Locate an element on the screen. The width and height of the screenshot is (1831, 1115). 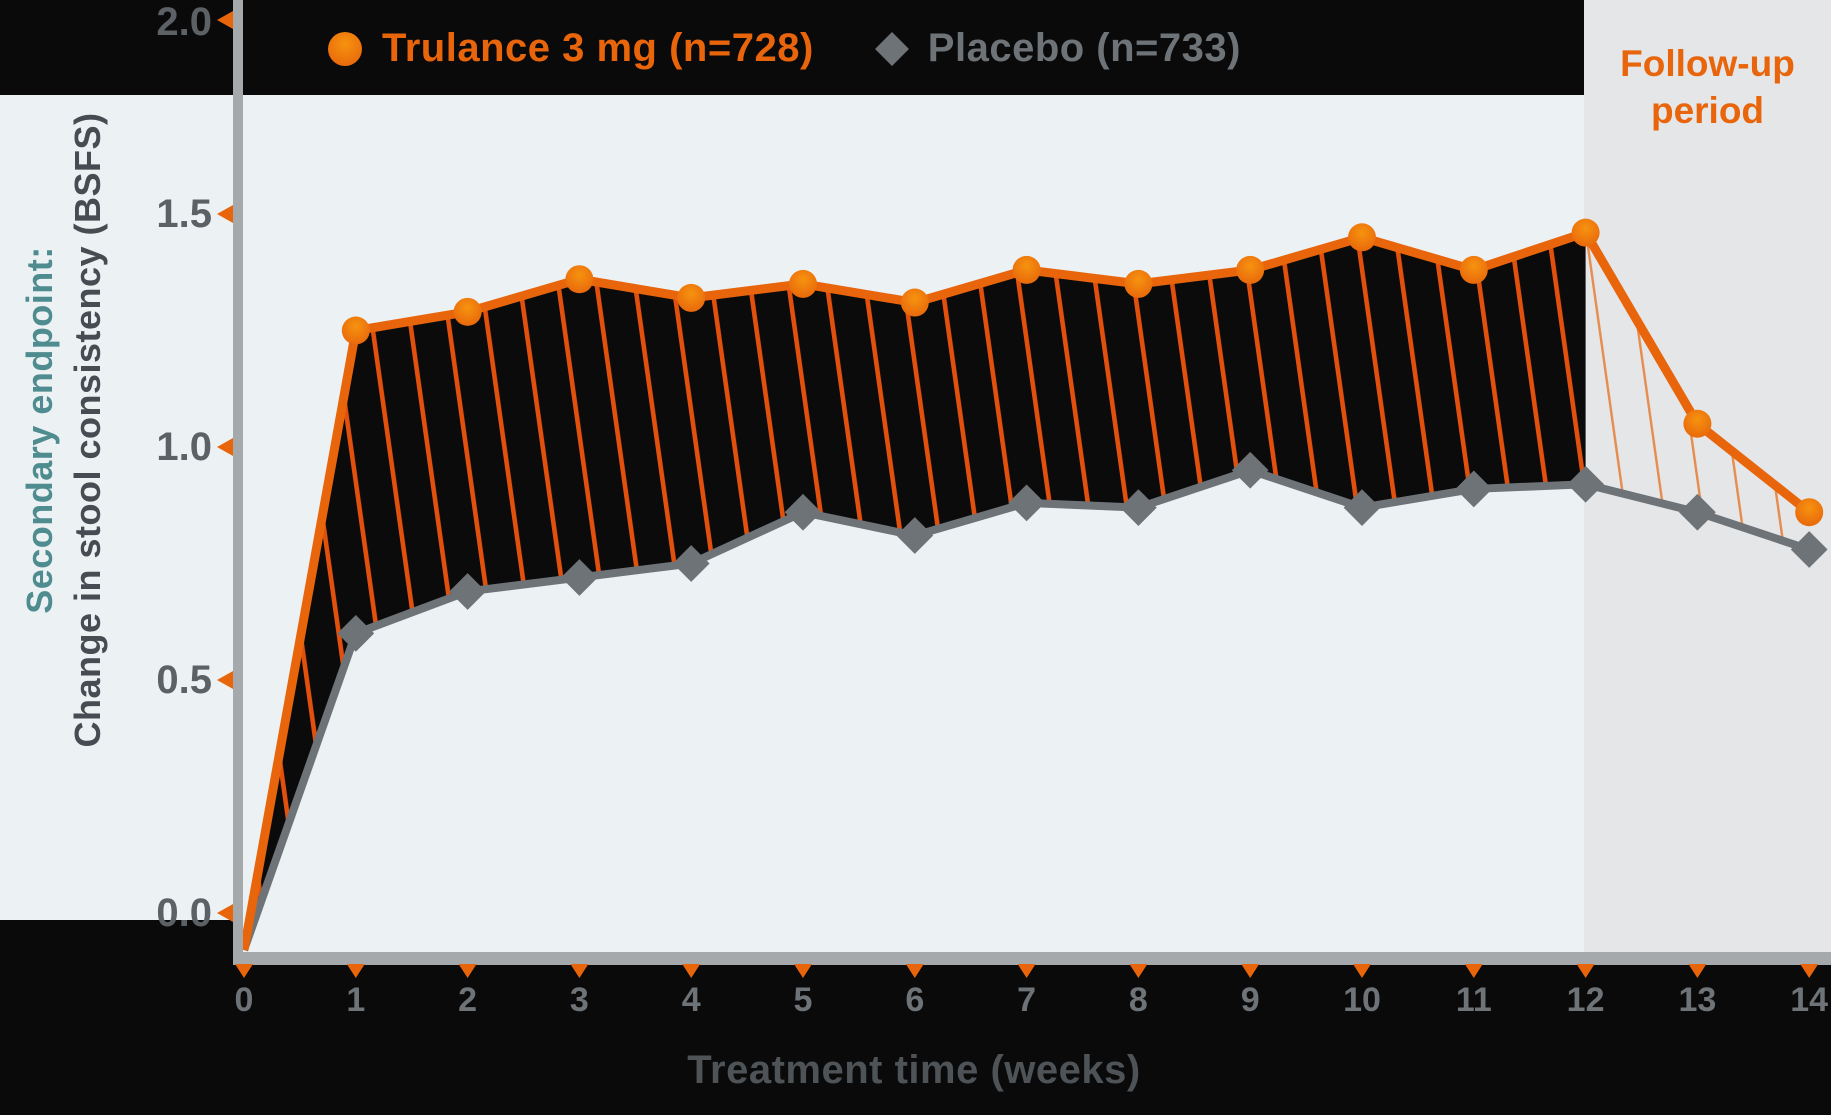
x-tick-label: 4 is located at coordinates (691, 1000).